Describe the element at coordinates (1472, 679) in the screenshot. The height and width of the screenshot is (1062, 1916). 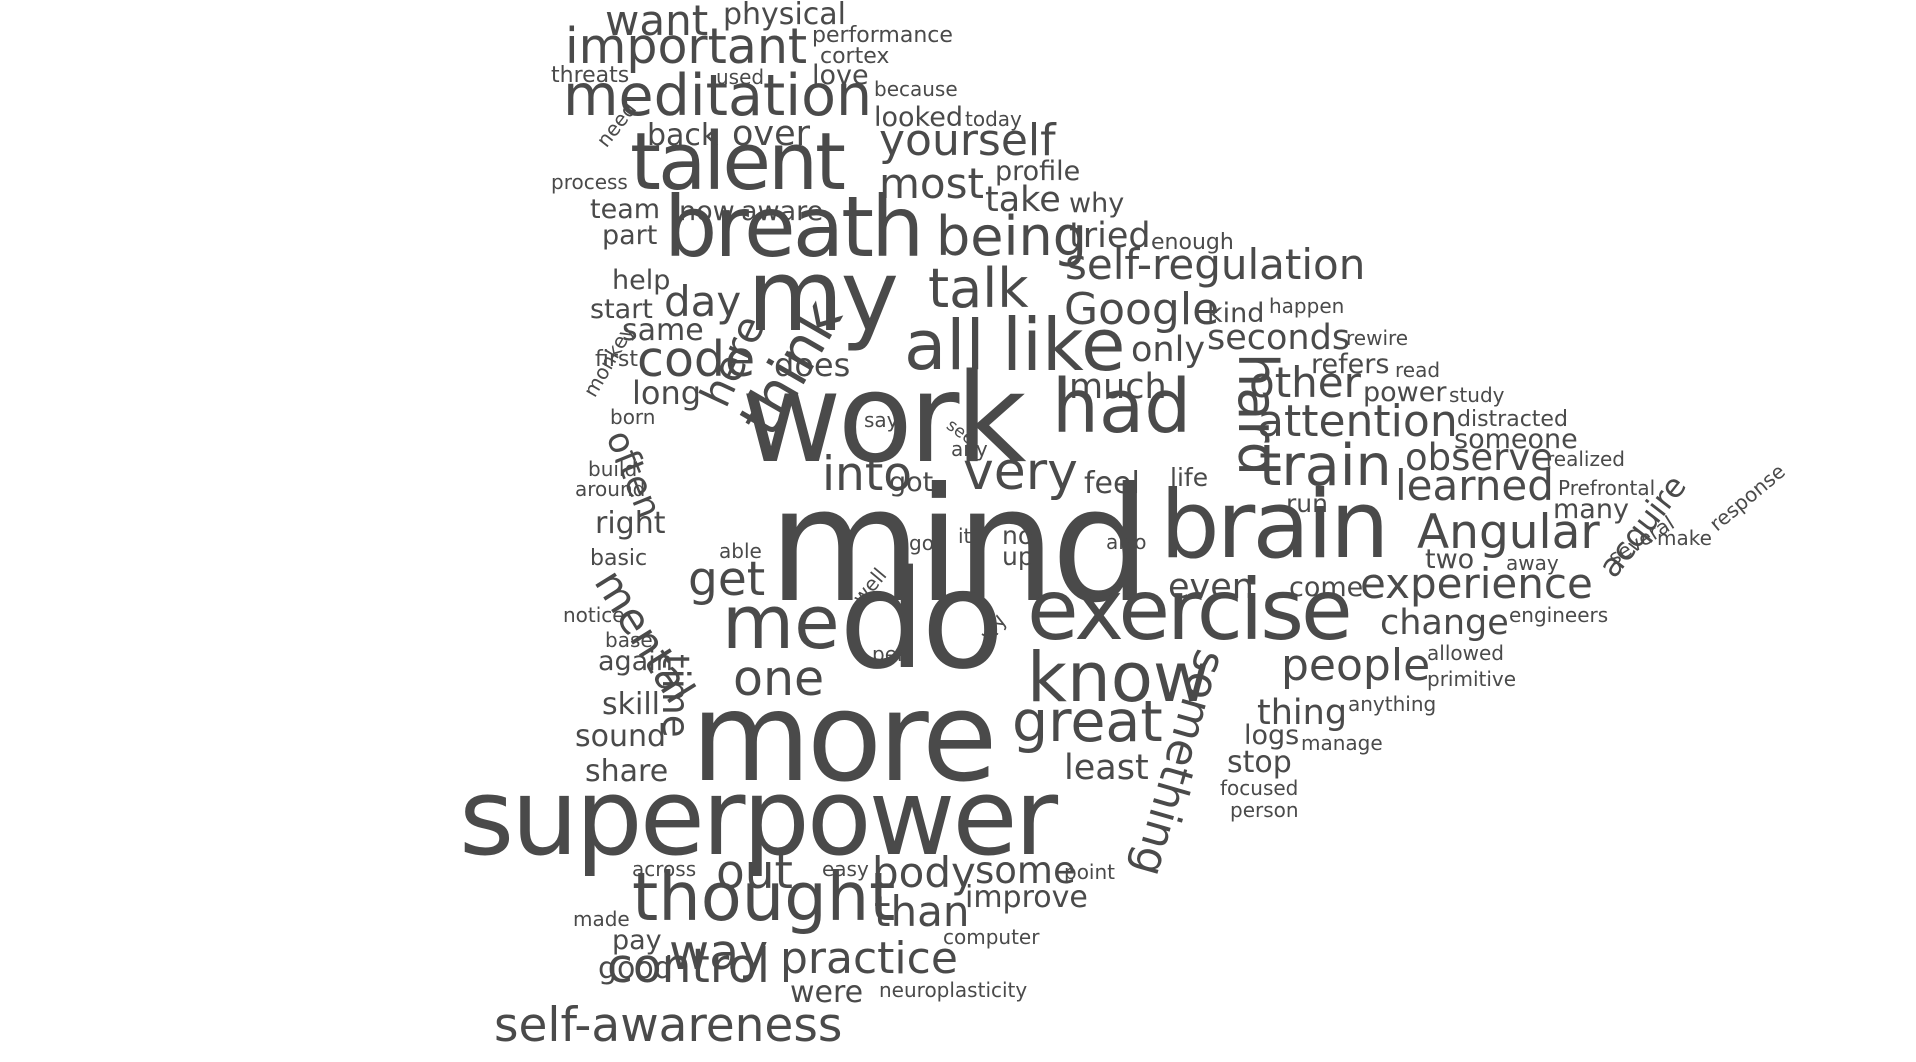
I see `word-primitive: primitive` at that location.